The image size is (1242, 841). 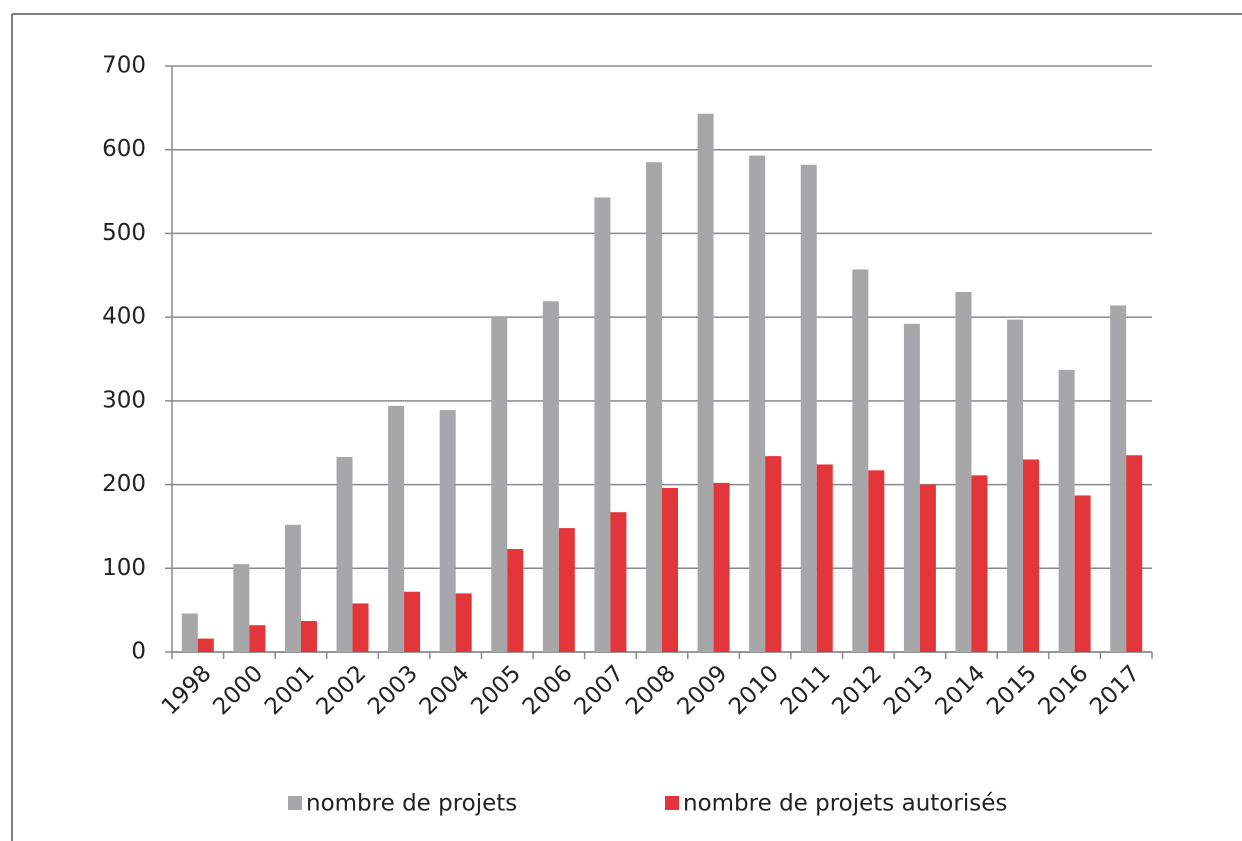 I want to click on x-tick-label: 2001, so click(x=290, y=690).